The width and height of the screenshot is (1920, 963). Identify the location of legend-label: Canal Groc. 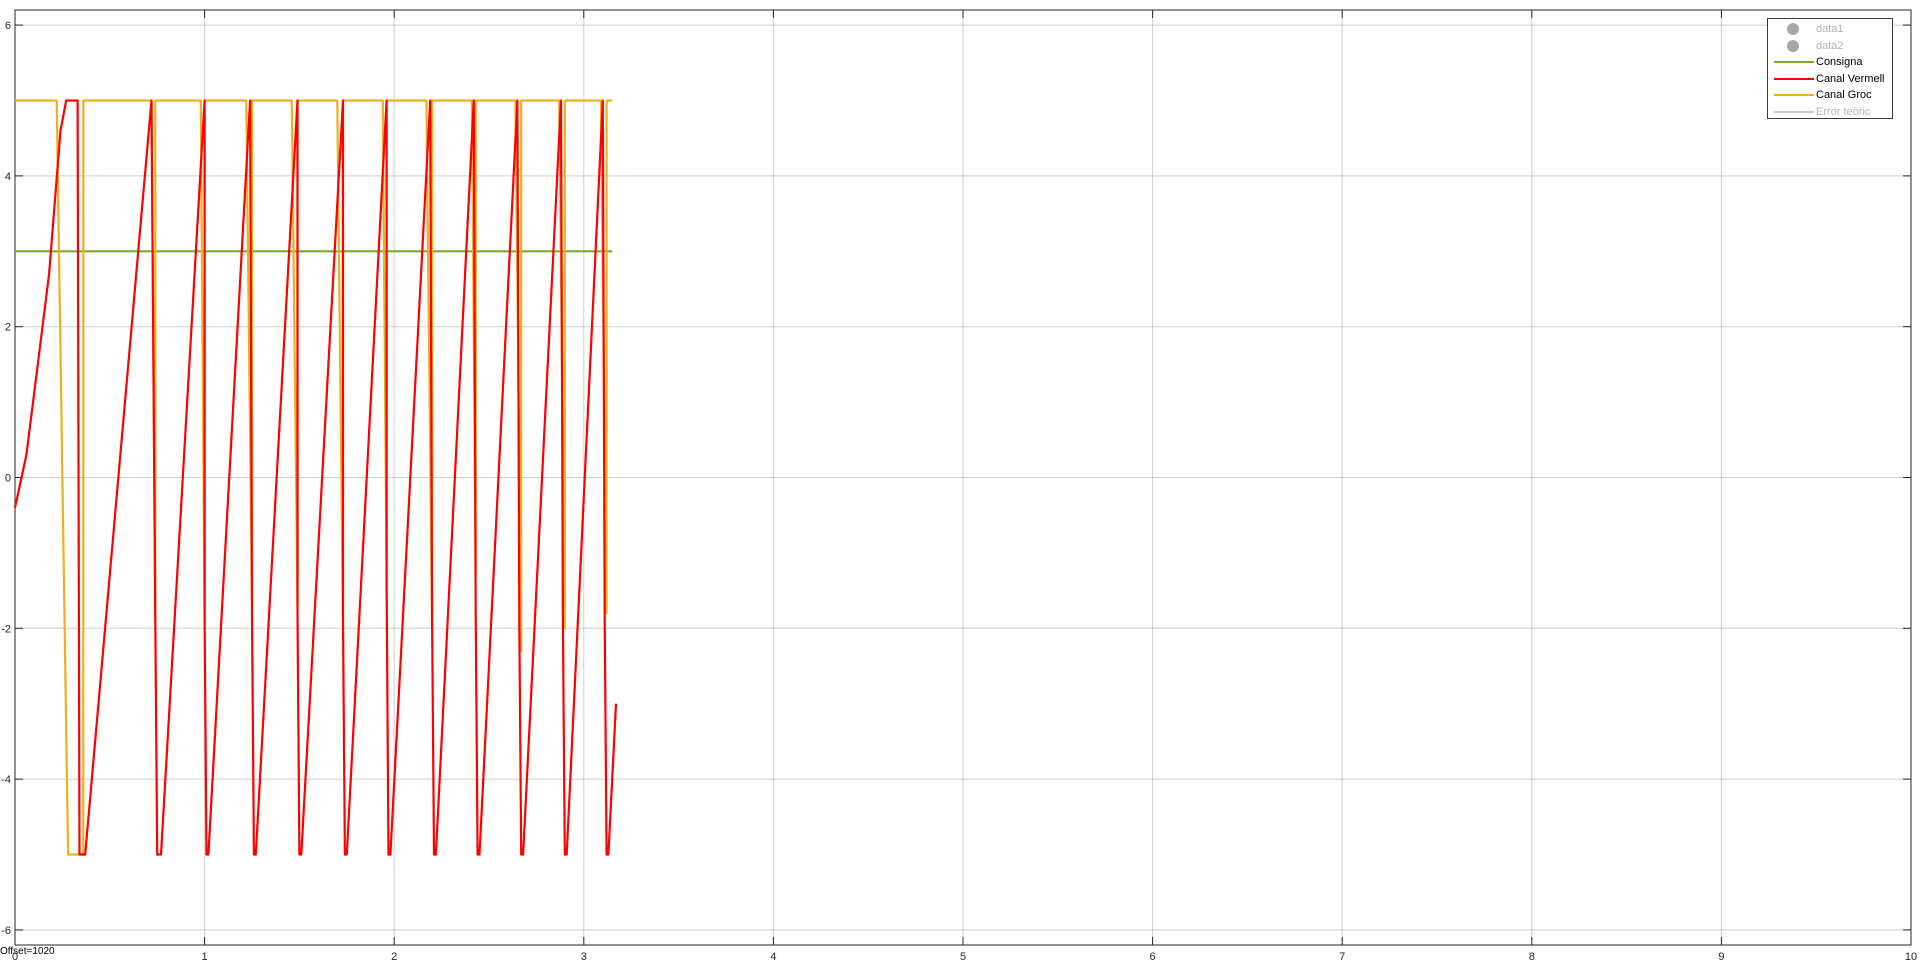
(1844, 95).